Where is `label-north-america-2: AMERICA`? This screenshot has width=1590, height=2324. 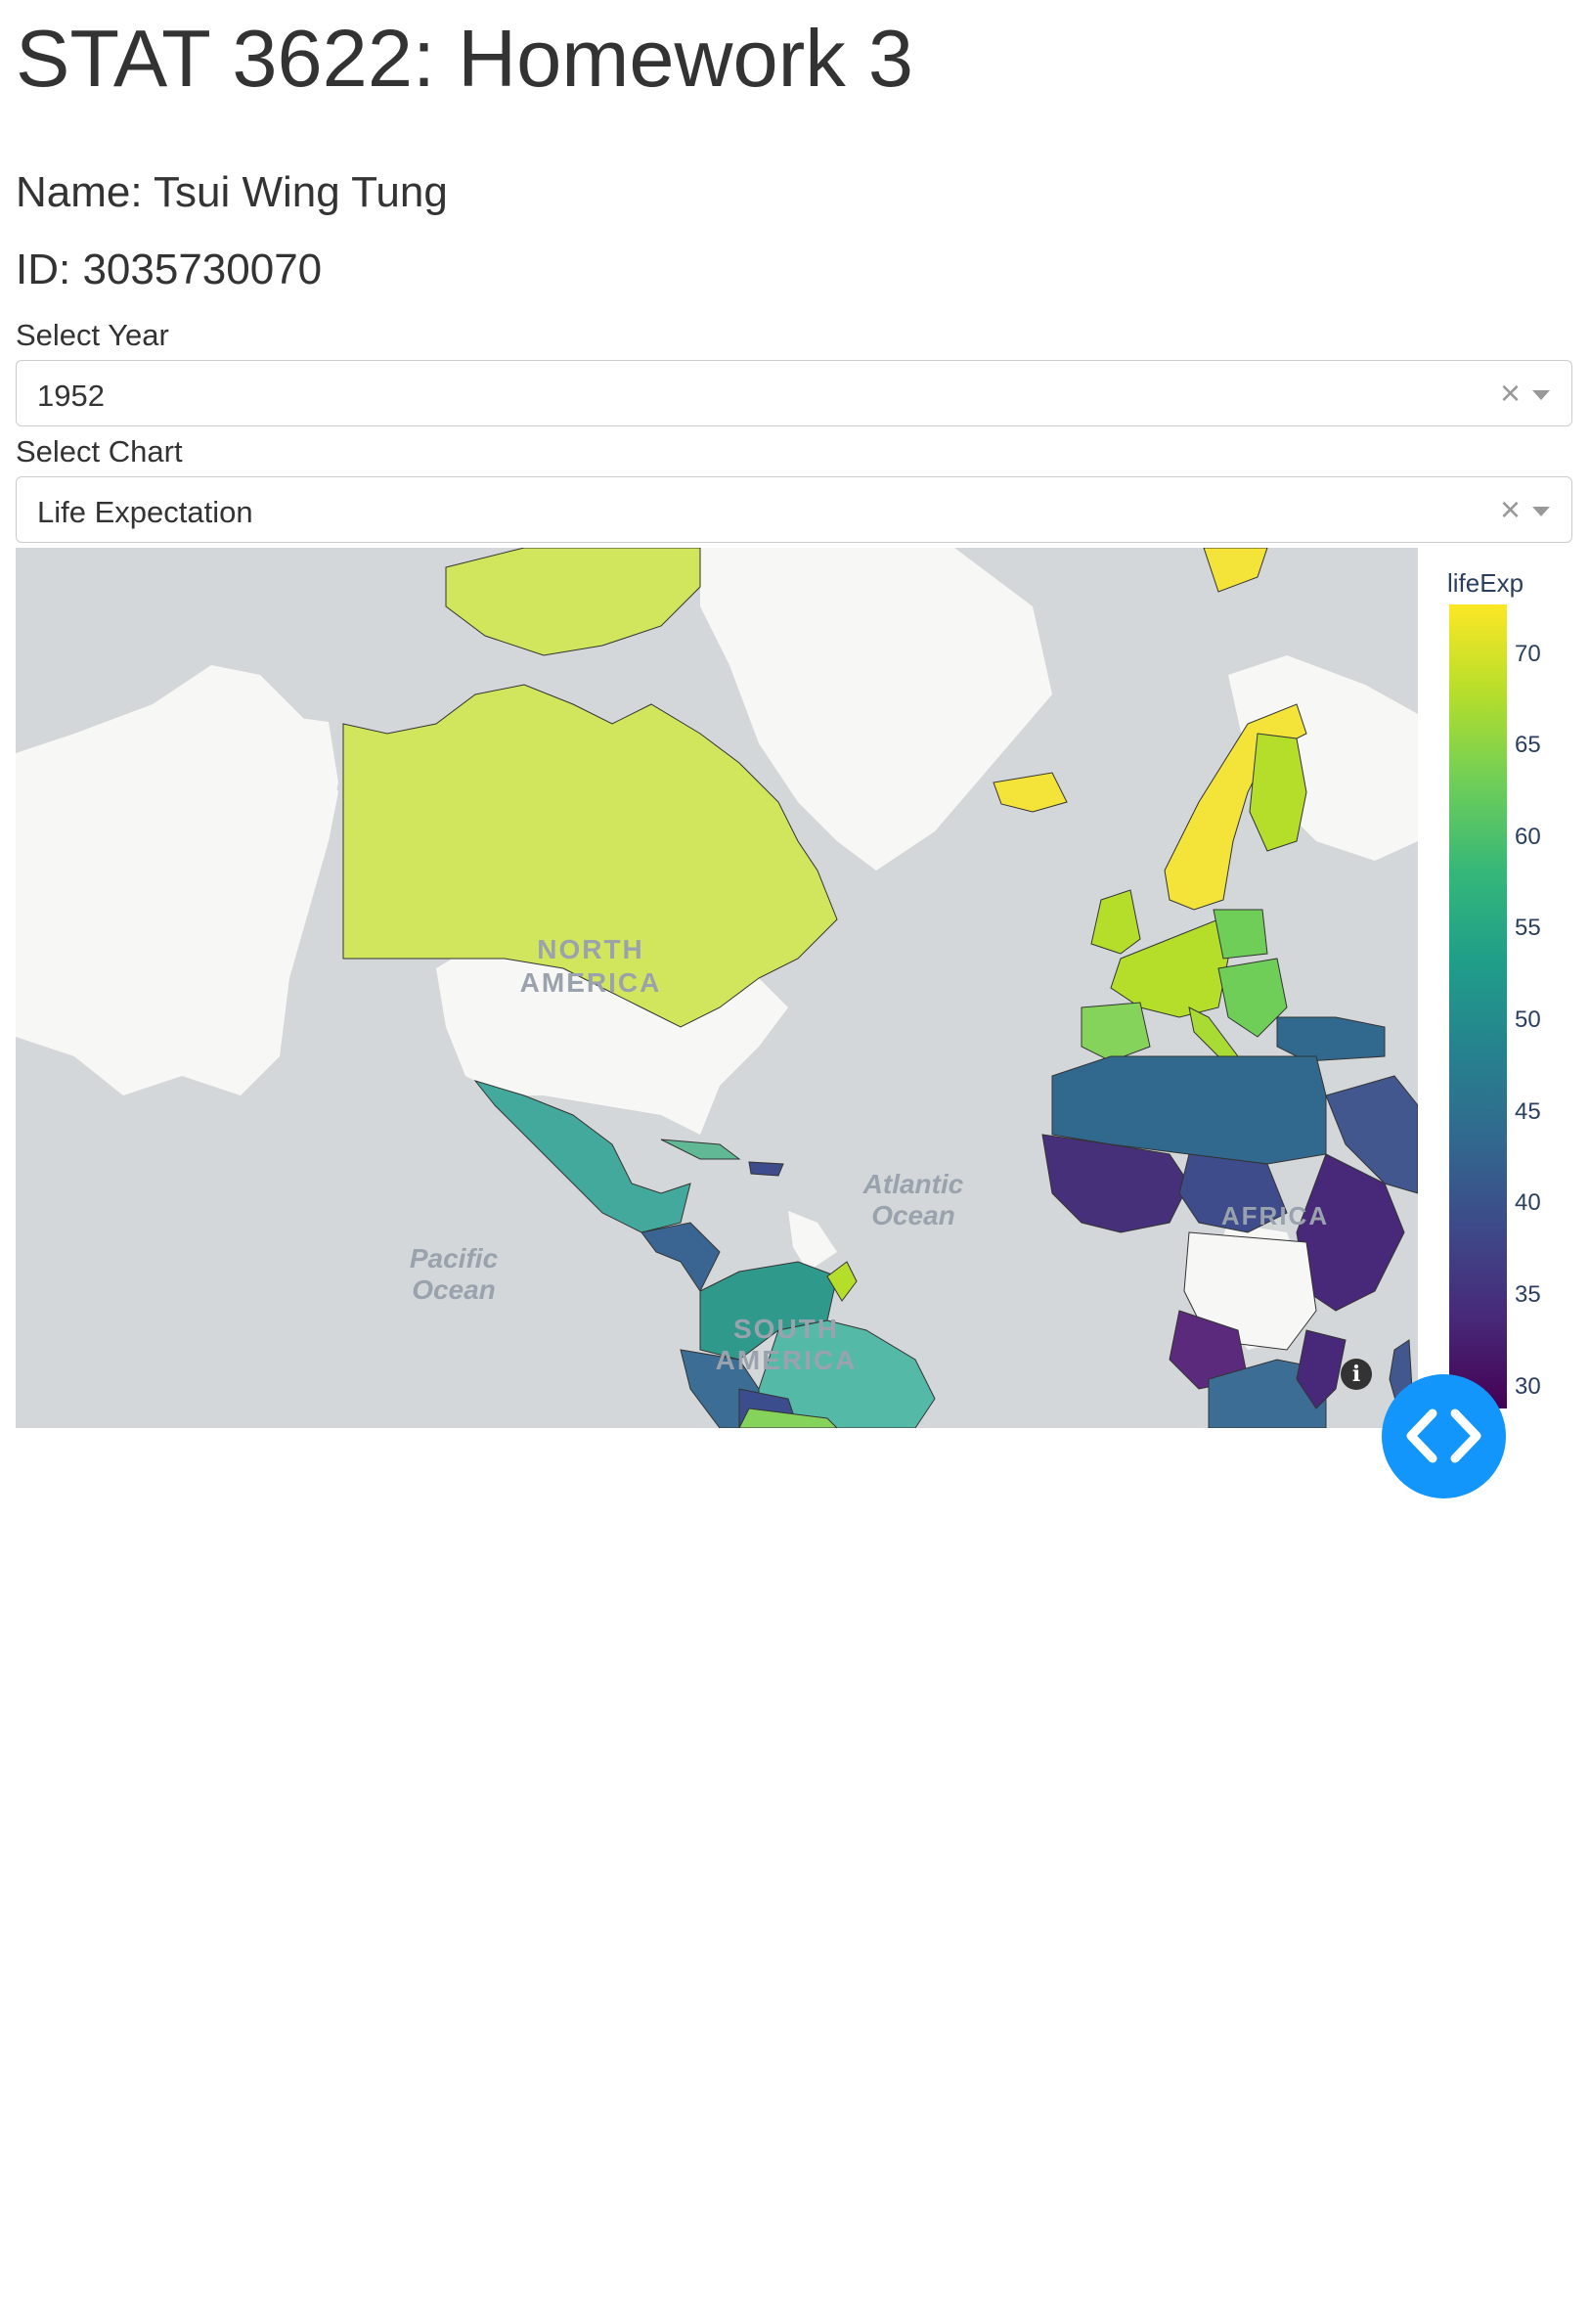 label-north-america-2: AMERICA is located at coordinates (591, 982).